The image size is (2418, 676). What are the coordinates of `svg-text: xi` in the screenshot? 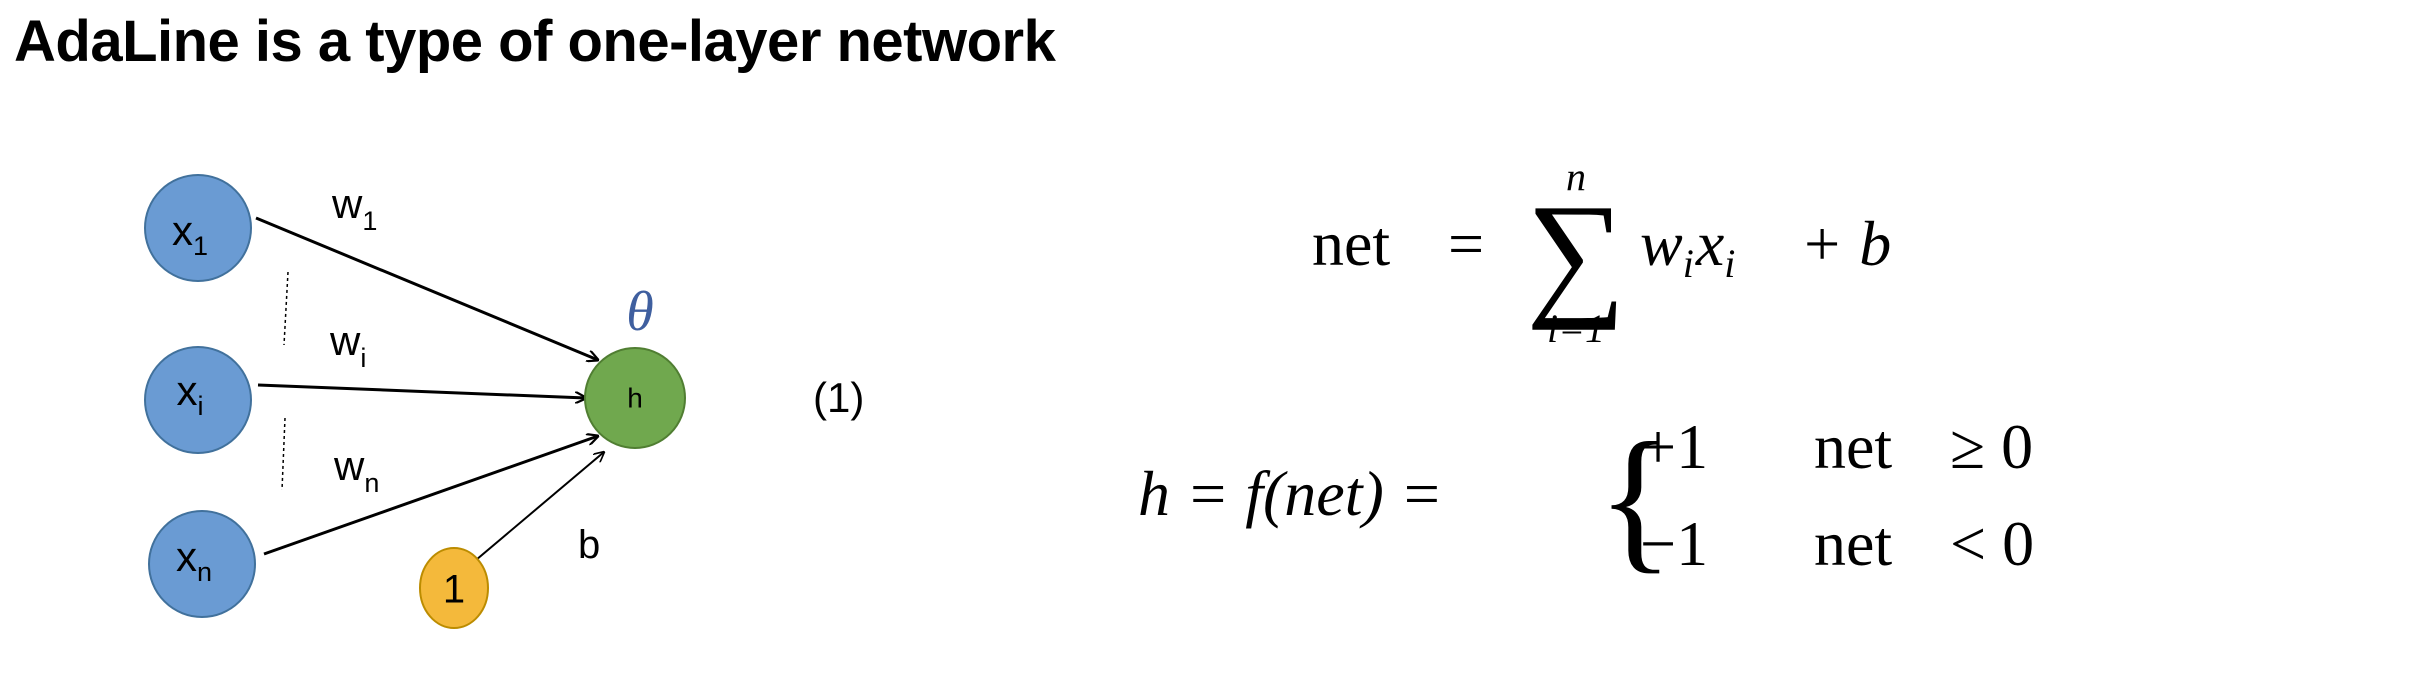 It's located at (190, 394).